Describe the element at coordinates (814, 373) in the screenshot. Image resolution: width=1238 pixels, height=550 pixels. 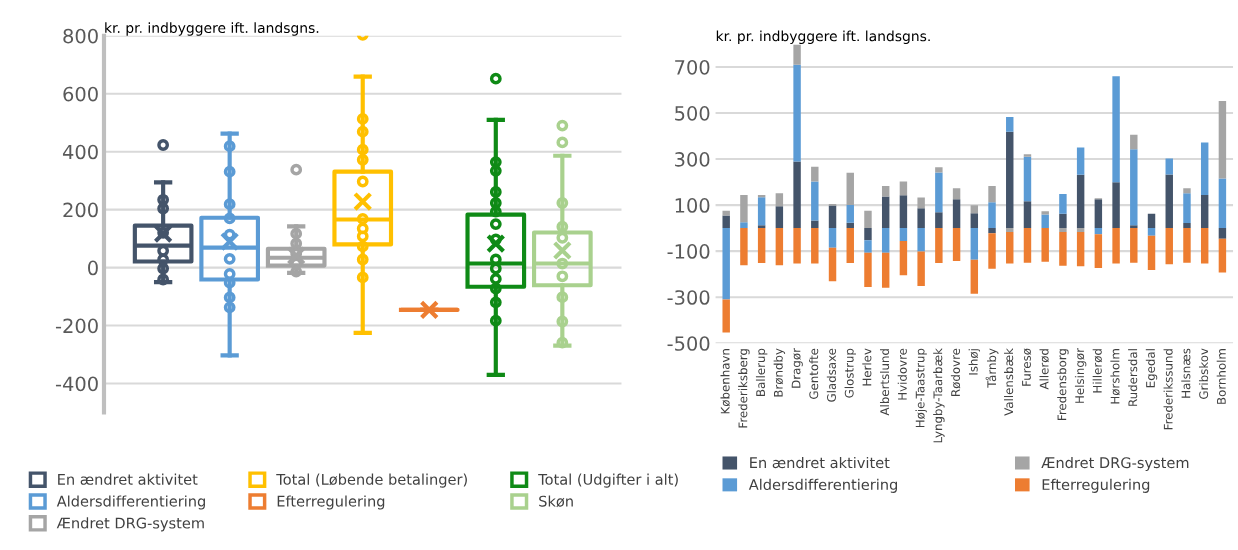
I see `x-tick-label: Gentofte` at that location.